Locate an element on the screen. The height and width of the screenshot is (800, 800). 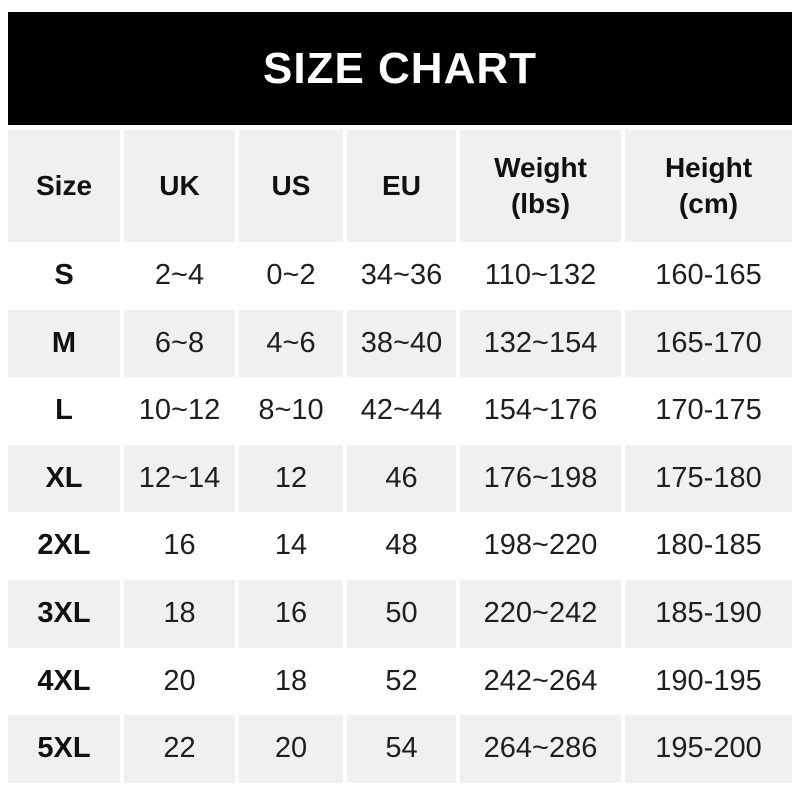
cell-size: XL is located at coordinates (64, 478).